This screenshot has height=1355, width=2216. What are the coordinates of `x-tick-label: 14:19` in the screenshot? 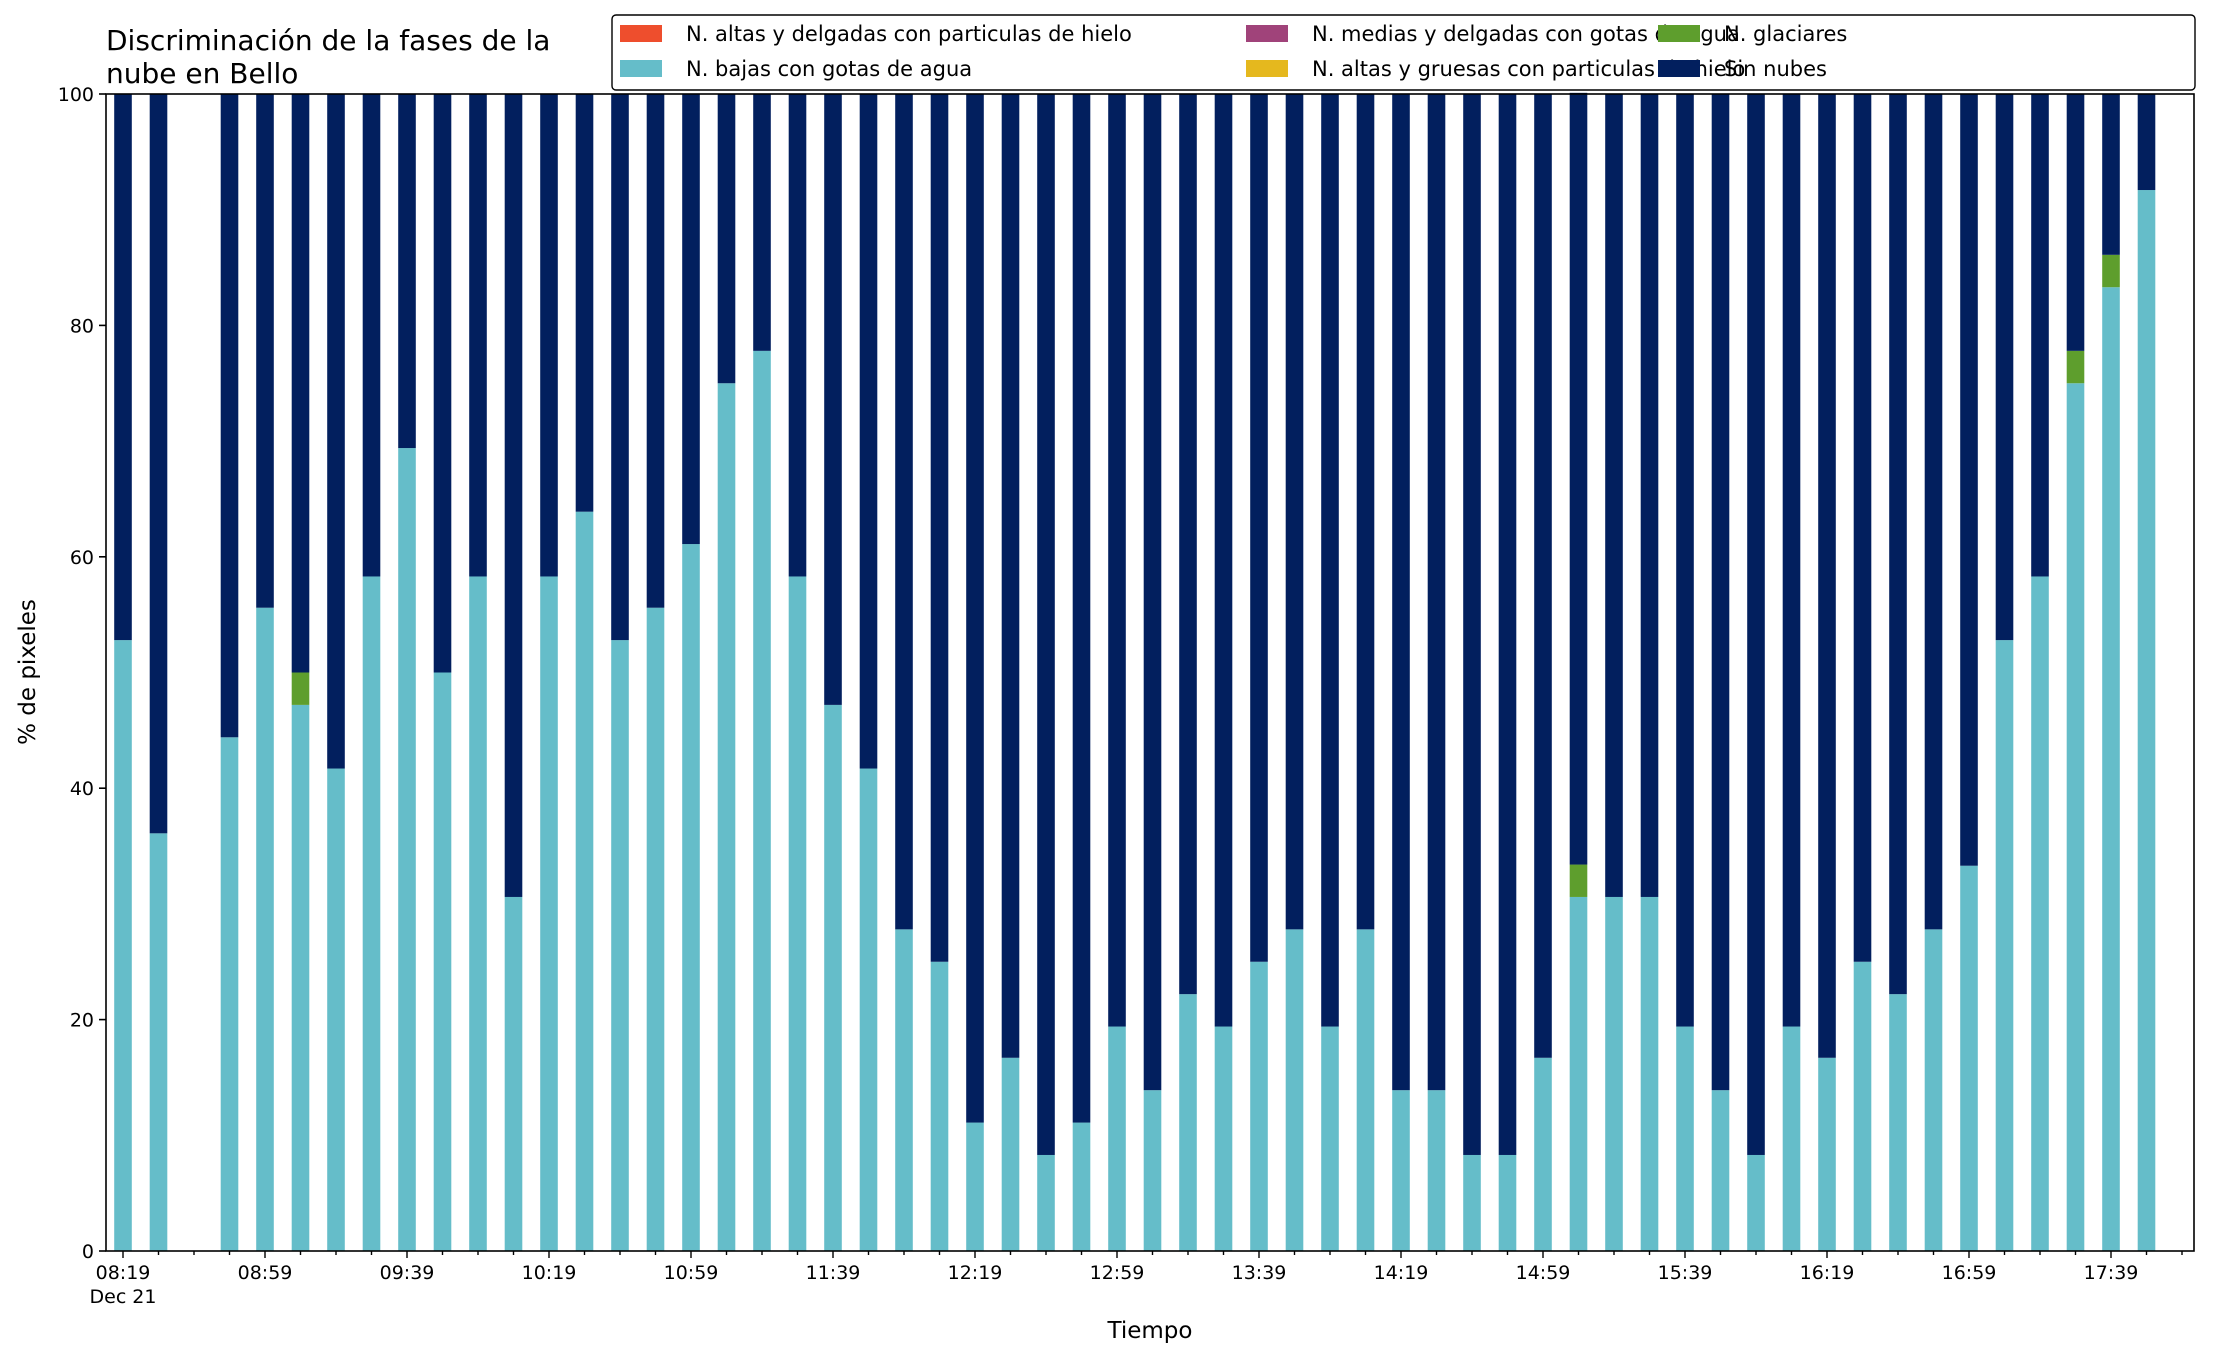 It's located at (1401, 1273).